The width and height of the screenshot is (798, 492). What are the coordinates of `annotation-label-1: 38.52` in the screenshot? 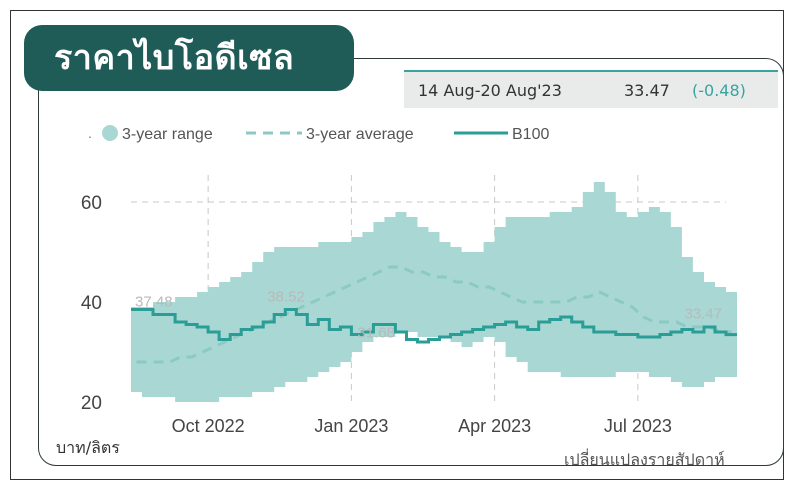 It's located at (286, 296).